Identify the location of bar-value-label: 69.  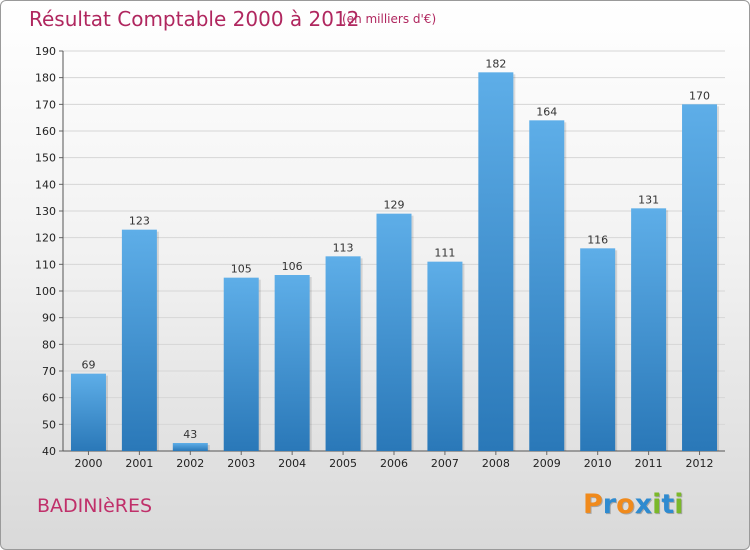
(88, 365).